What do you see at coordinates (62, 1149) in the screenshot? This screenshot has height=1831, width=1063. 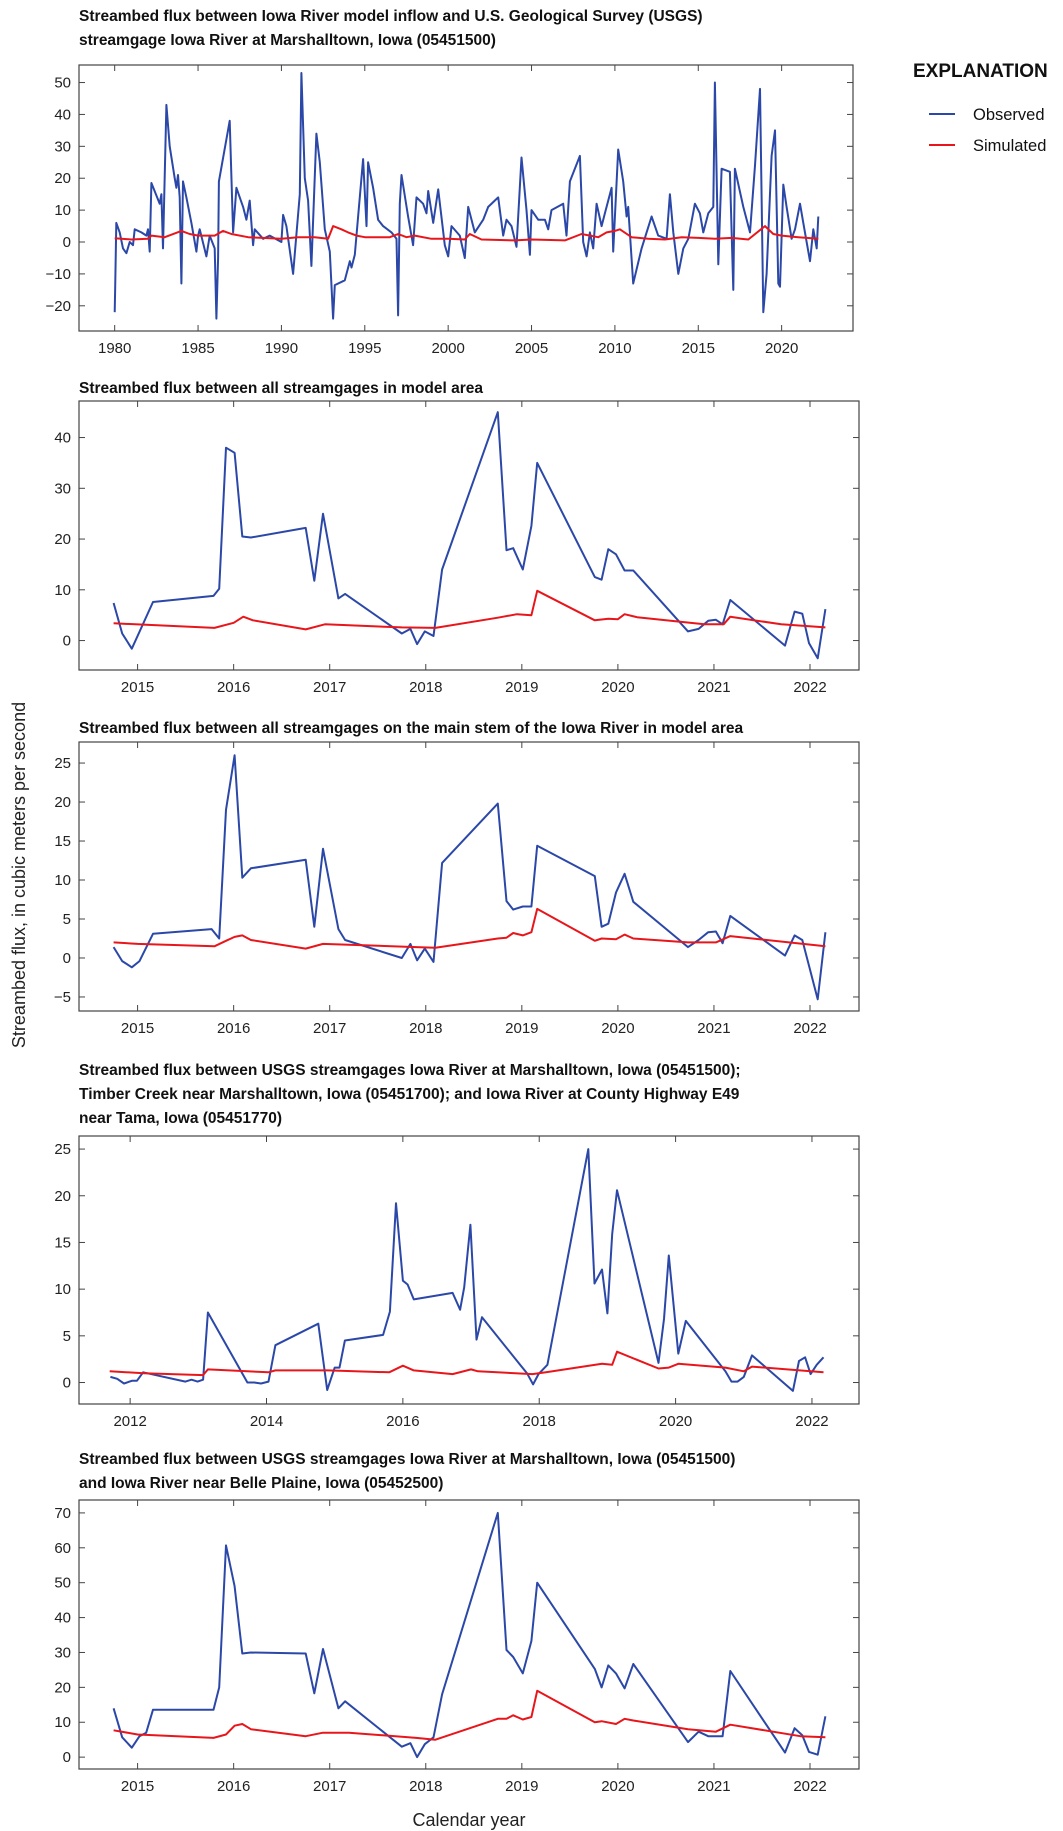 I see `y-tick-label: 25` at bounding box center [62, 1149].